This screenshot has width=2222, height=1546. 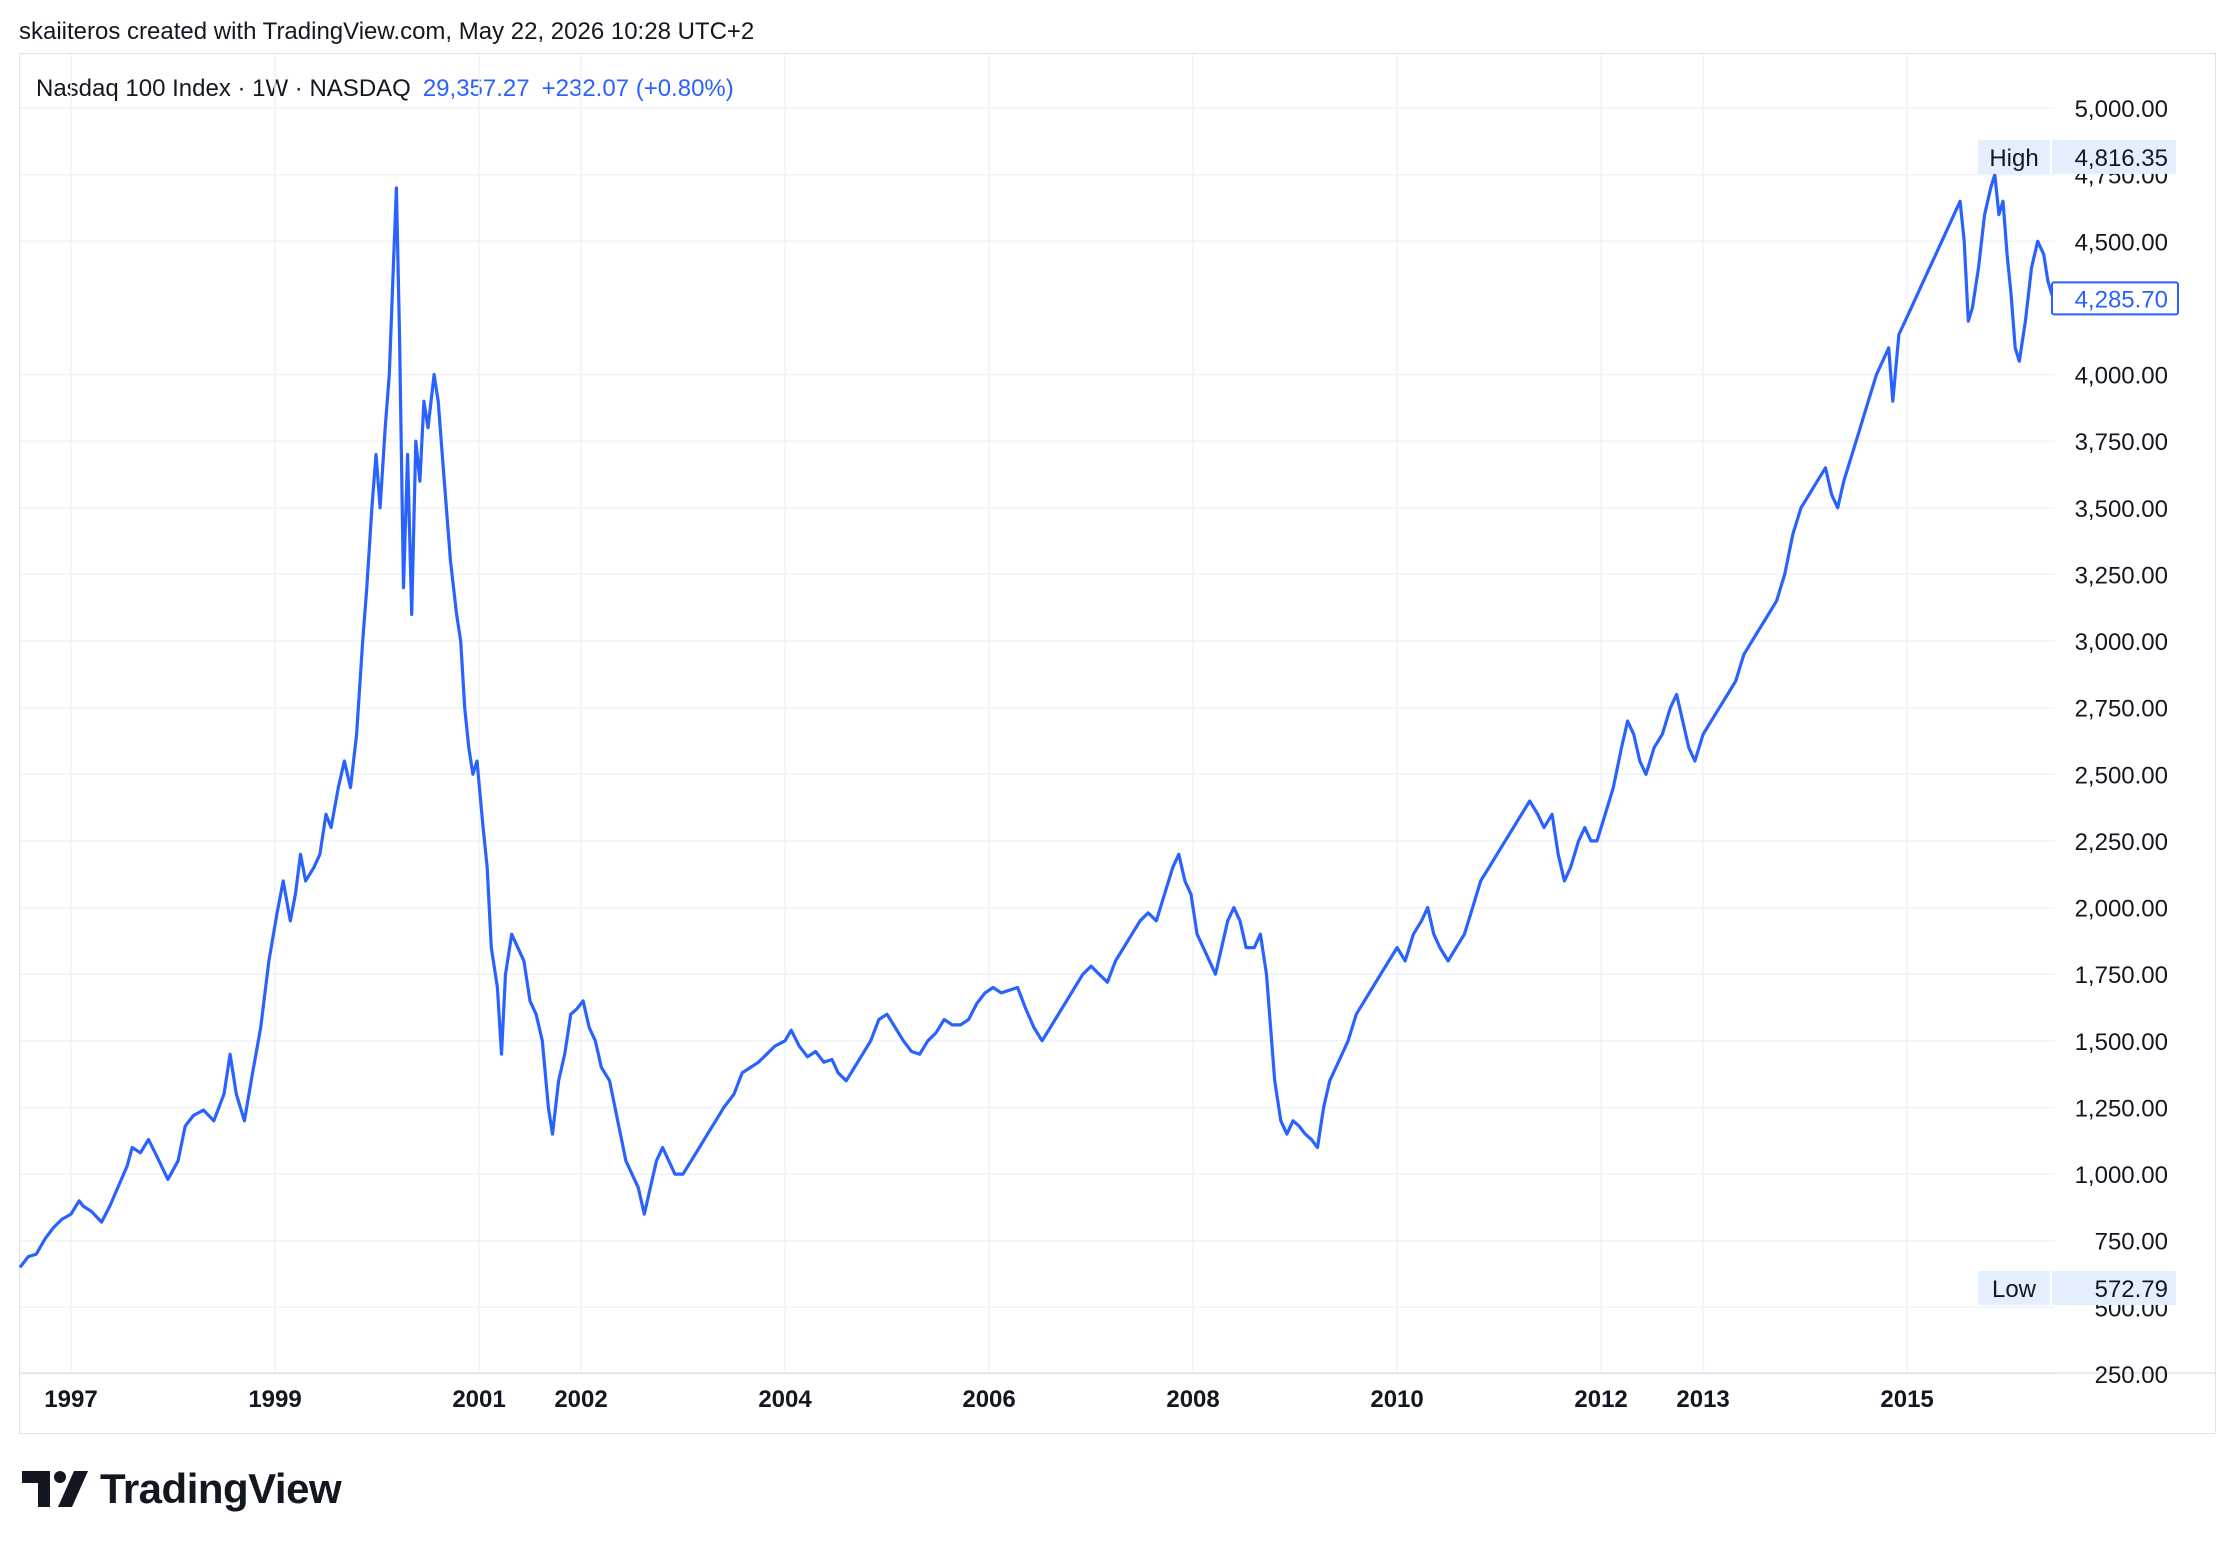 I want to click on high-marker-value: 4,816.35, so click(x=2121, y=158).